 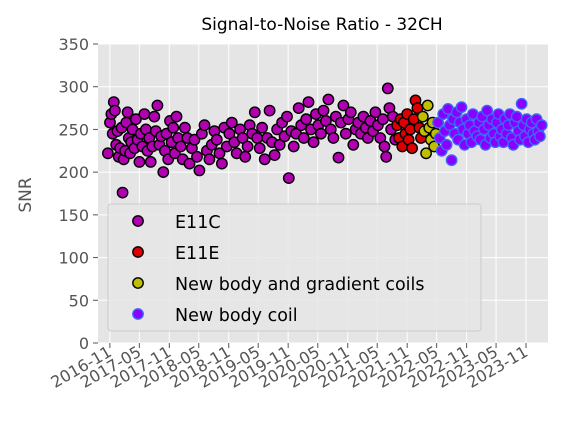 What do you see at coordinates (198, 223) in the screenshot?
I see `legend-label: E11C` at bounding box center [198, 223].